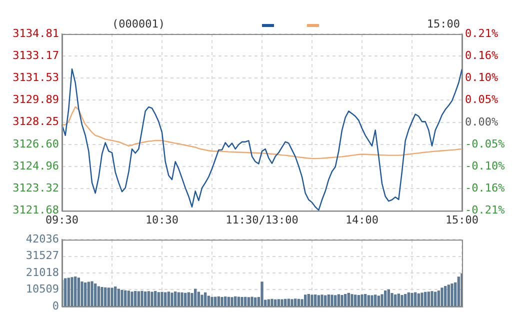 This screenshot has height=322, width=517. What do you see at coordinates (35, 188) in the screenshot?
I see `y-tick-label: 3123.32` at bounding box center [35, 188].